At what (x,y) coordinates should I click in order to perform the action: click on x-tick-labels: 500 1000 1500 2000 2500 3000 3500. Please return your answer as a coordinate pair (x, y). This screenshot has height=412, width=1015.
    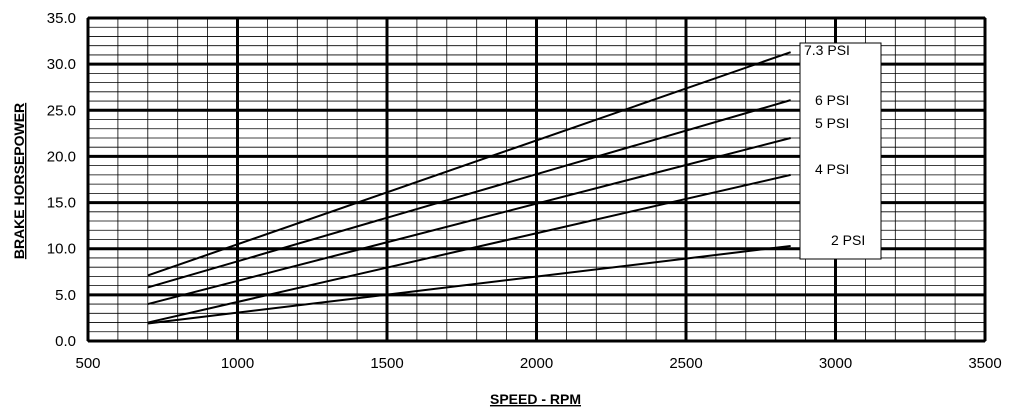
    Looking at the image, I should click on (538, 363).